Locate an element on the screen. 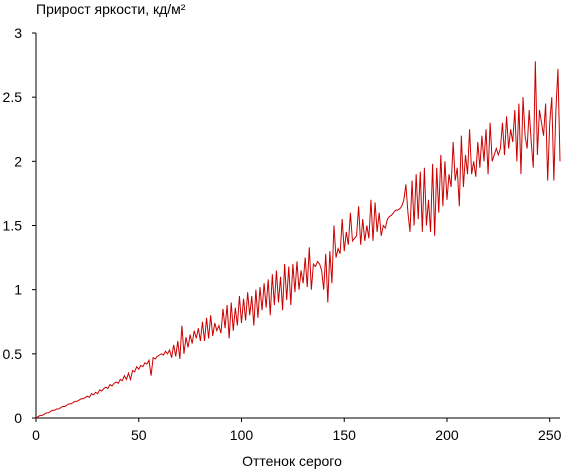 Image resolution: width=561 pixels, height=476 pixels. x-tick-label: 250 is located at coordinates (549, 435).